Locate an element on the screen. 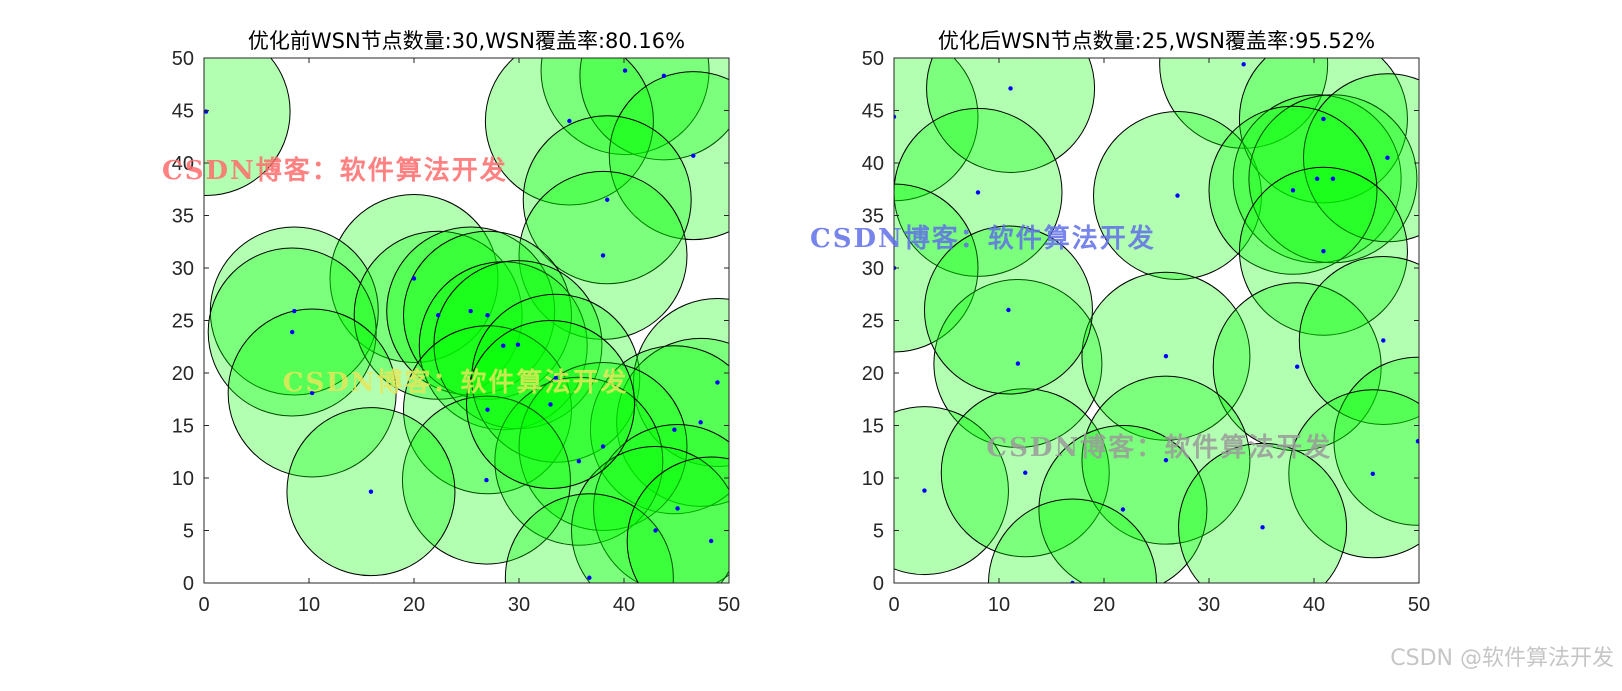 The height and width of the screenshot is (691, 1622). y-tick-label: 25 is located at coordinates (873, 322).